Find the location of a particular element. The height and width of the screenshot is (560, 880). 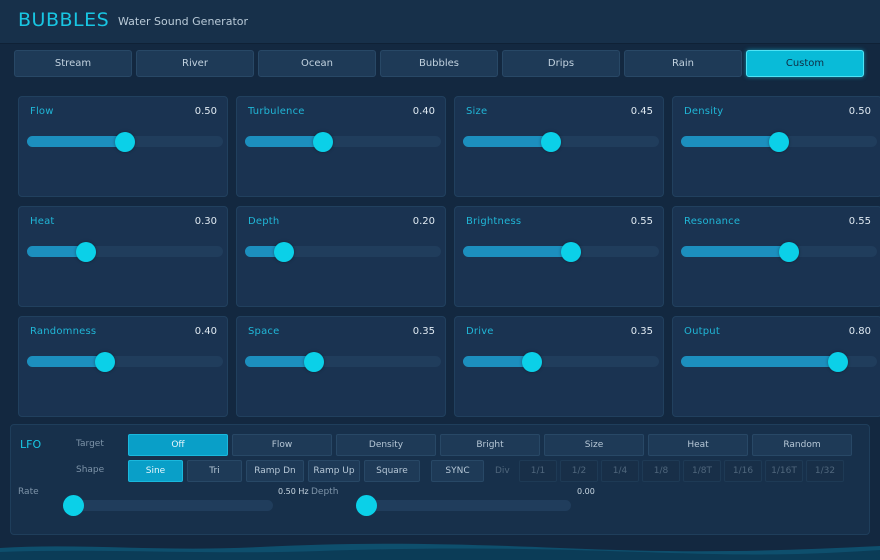

param-card-randomness: Randomness 0.40 is located at coordinates (123, 366).